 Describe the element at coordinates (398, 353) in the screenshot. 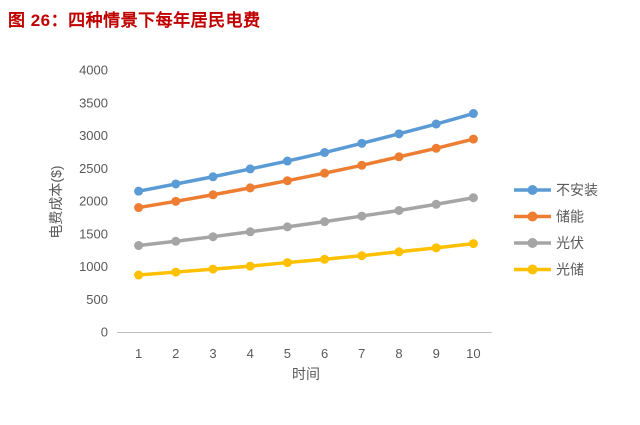

I see `x-tick-label: 8` at that location.